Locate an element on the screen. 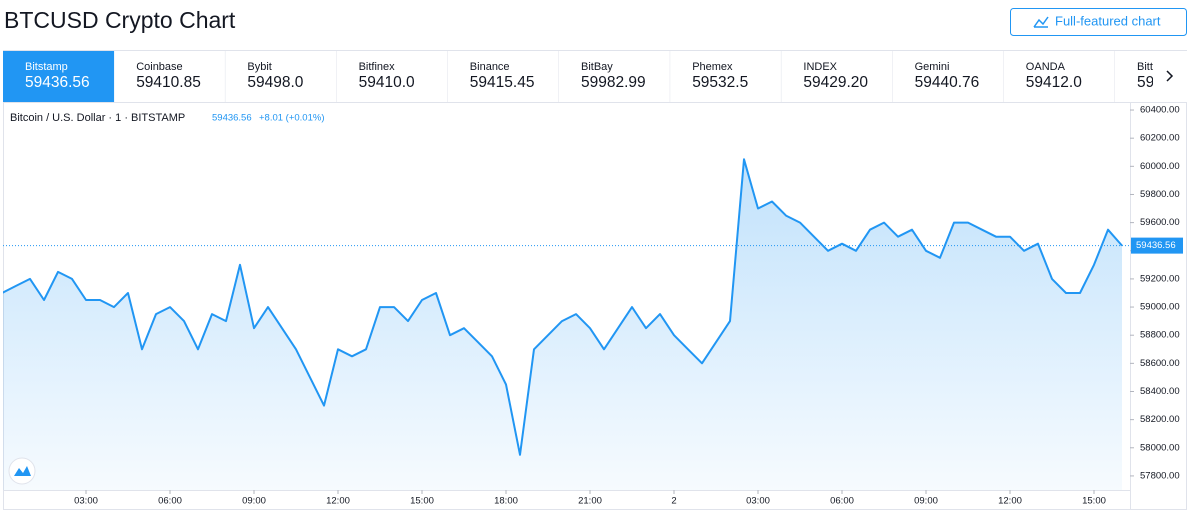 The height and width of the screenshot is (512, 1188). tab-name: OANDA is located at coordinates (1046, 67).